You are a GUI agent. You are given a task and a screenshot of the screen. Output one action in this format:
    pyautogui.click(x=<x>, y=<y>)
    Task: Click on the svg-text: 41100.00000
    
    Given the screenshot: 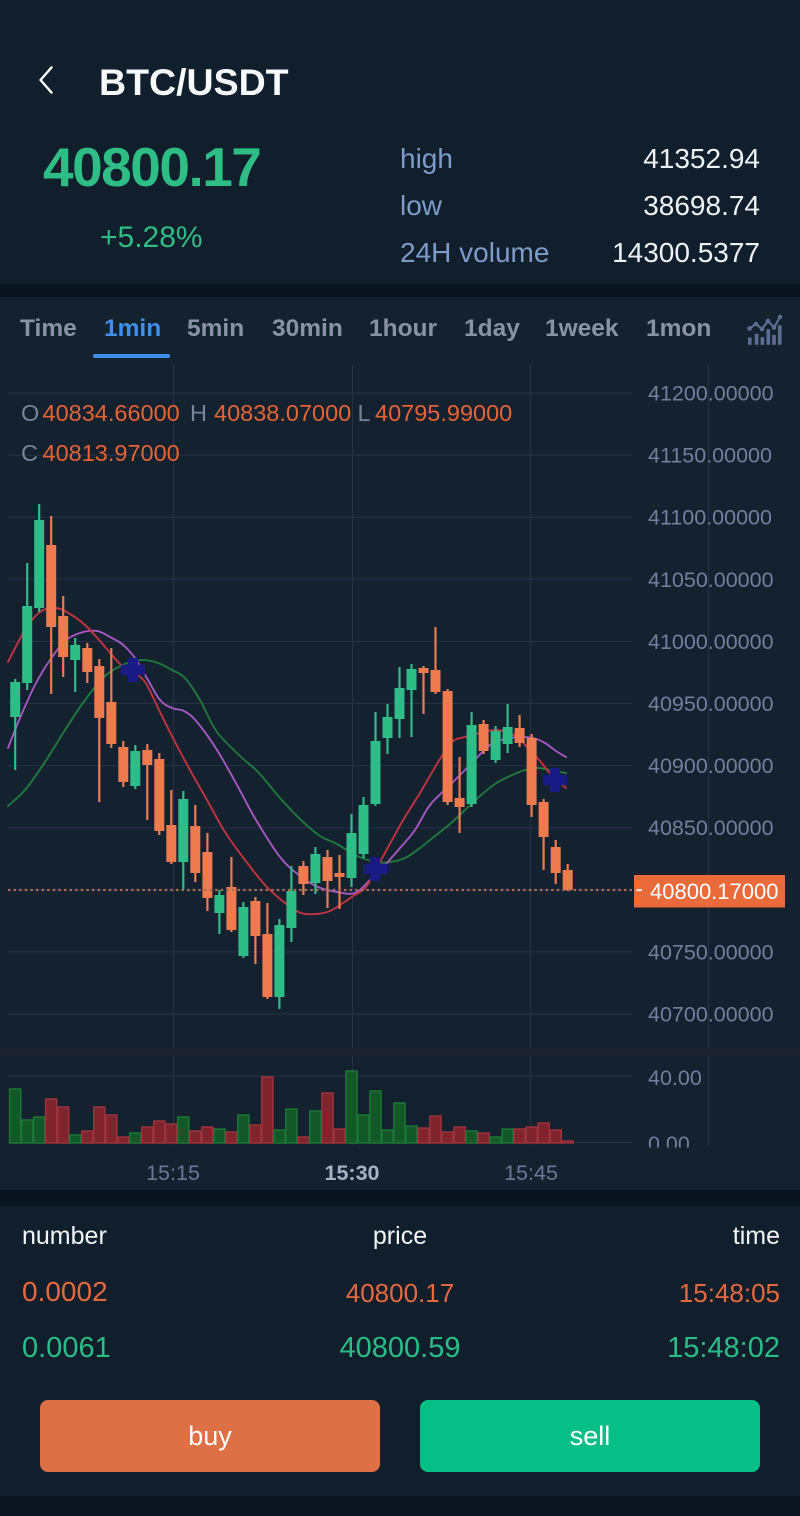 What is the action you would take?
    pyautogui.click(x=710, y=518)
    